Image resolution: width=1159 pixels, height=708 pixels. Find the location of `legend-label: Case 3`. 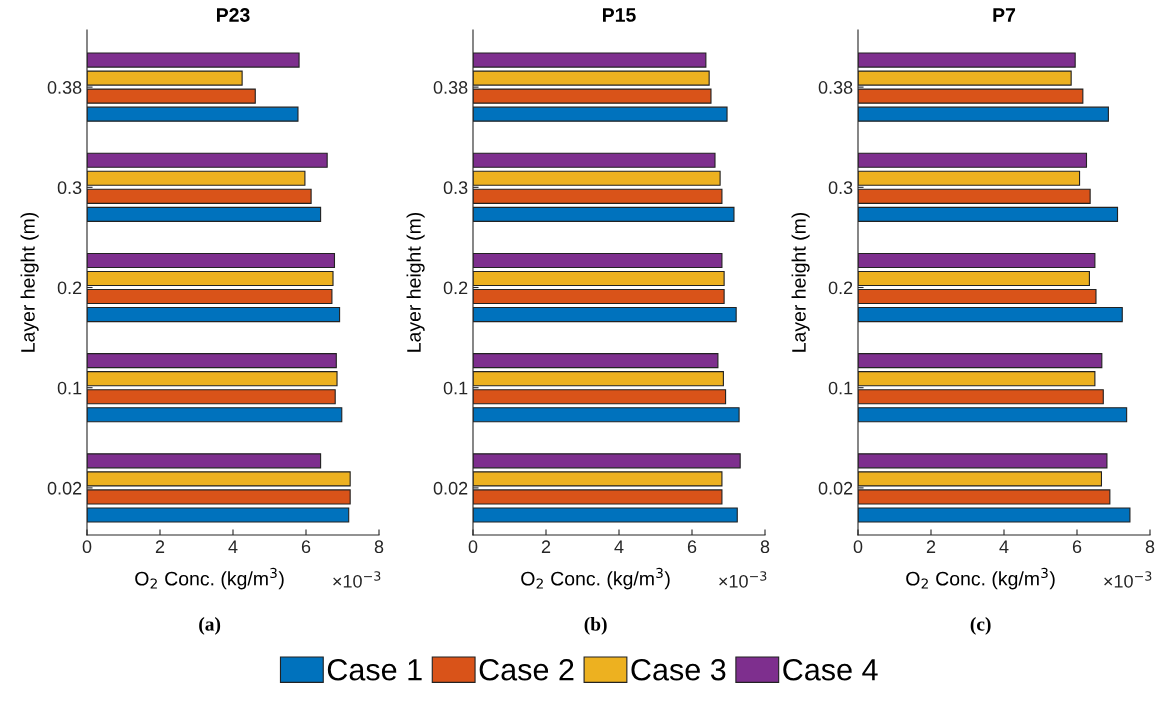

legend-label: Case 3 is located at coordinates (678, 669).